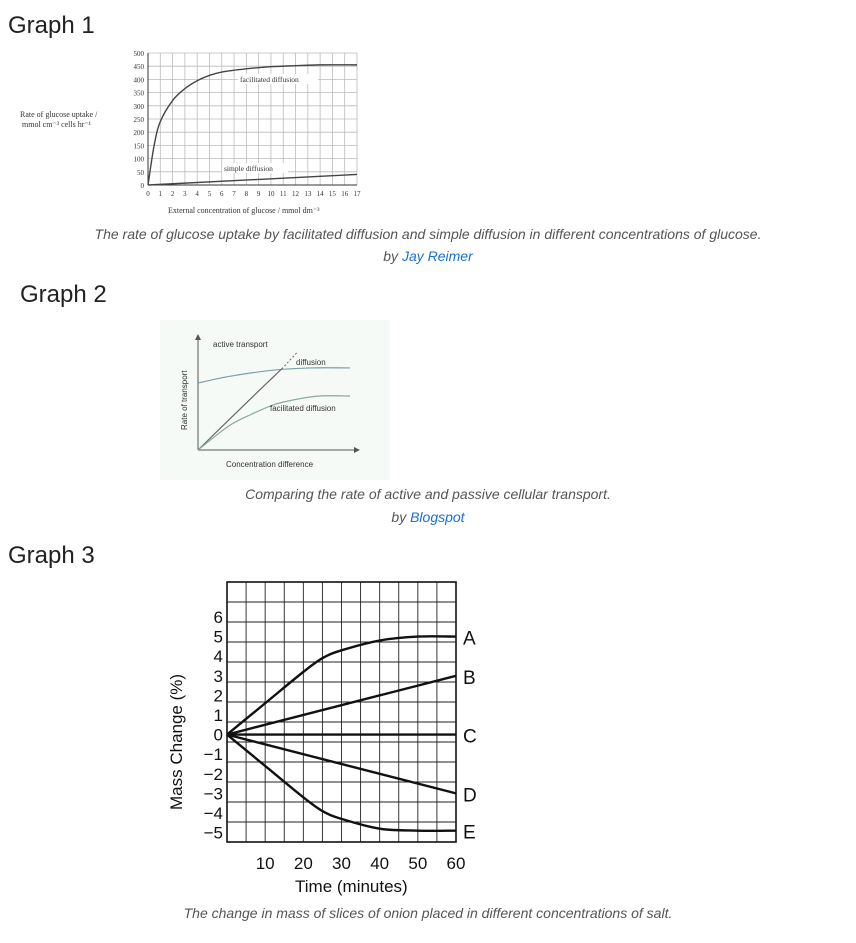  What do you see at coordinates (234, 194) in the screenshot?
I see `graph1-x-tick-label: 7` at bounding box center [234, 194].